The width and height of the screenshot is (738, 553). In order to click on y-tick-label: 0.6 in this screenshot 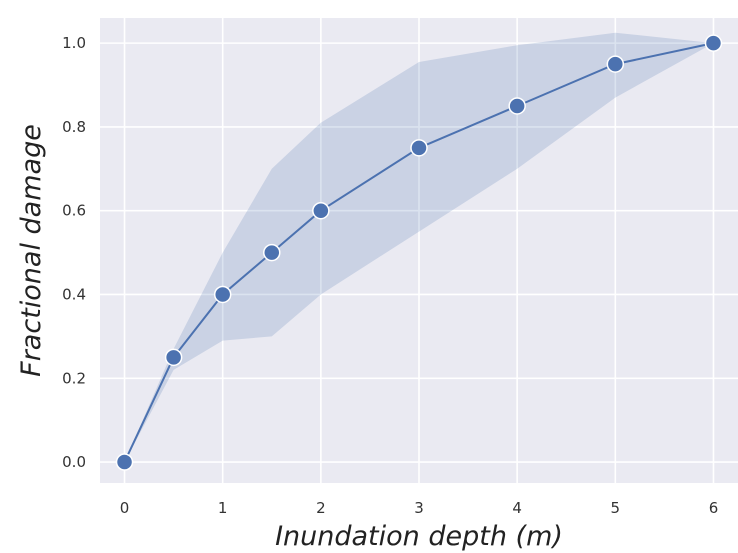, I will do `click(74, 211)`.